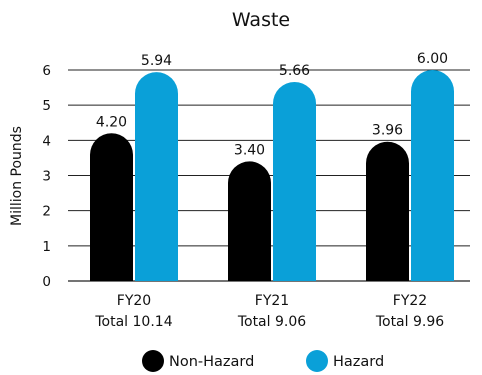 Image resolution: width=482 pixels, height=375 pixels. I want to click on y-tick-label: 3, so click(46, 177).